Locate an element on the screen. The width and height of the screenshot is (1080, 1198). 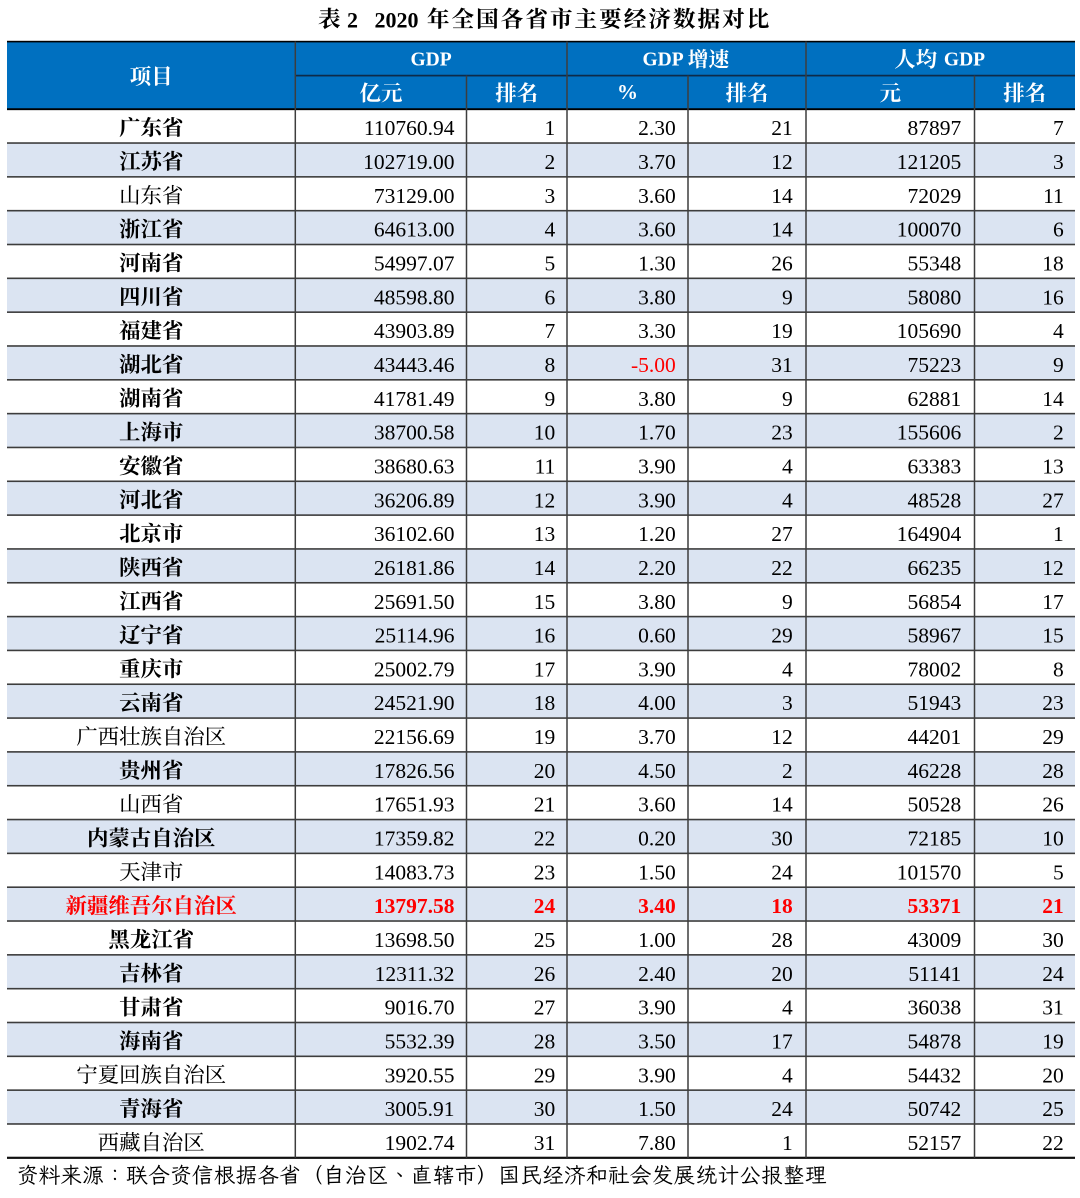
svg-text: 72185 is located at coordinates (935, 839).